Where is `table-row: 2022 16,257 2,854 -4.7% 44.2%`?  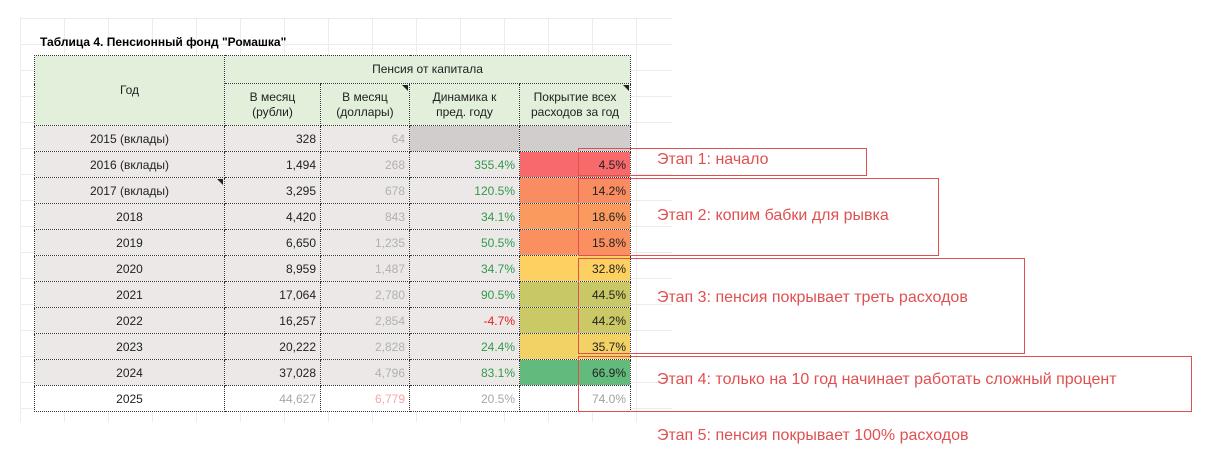
table-row: 2022 16,257 2,854 -4.7% 44.2% is located at coordinates (332, 320).